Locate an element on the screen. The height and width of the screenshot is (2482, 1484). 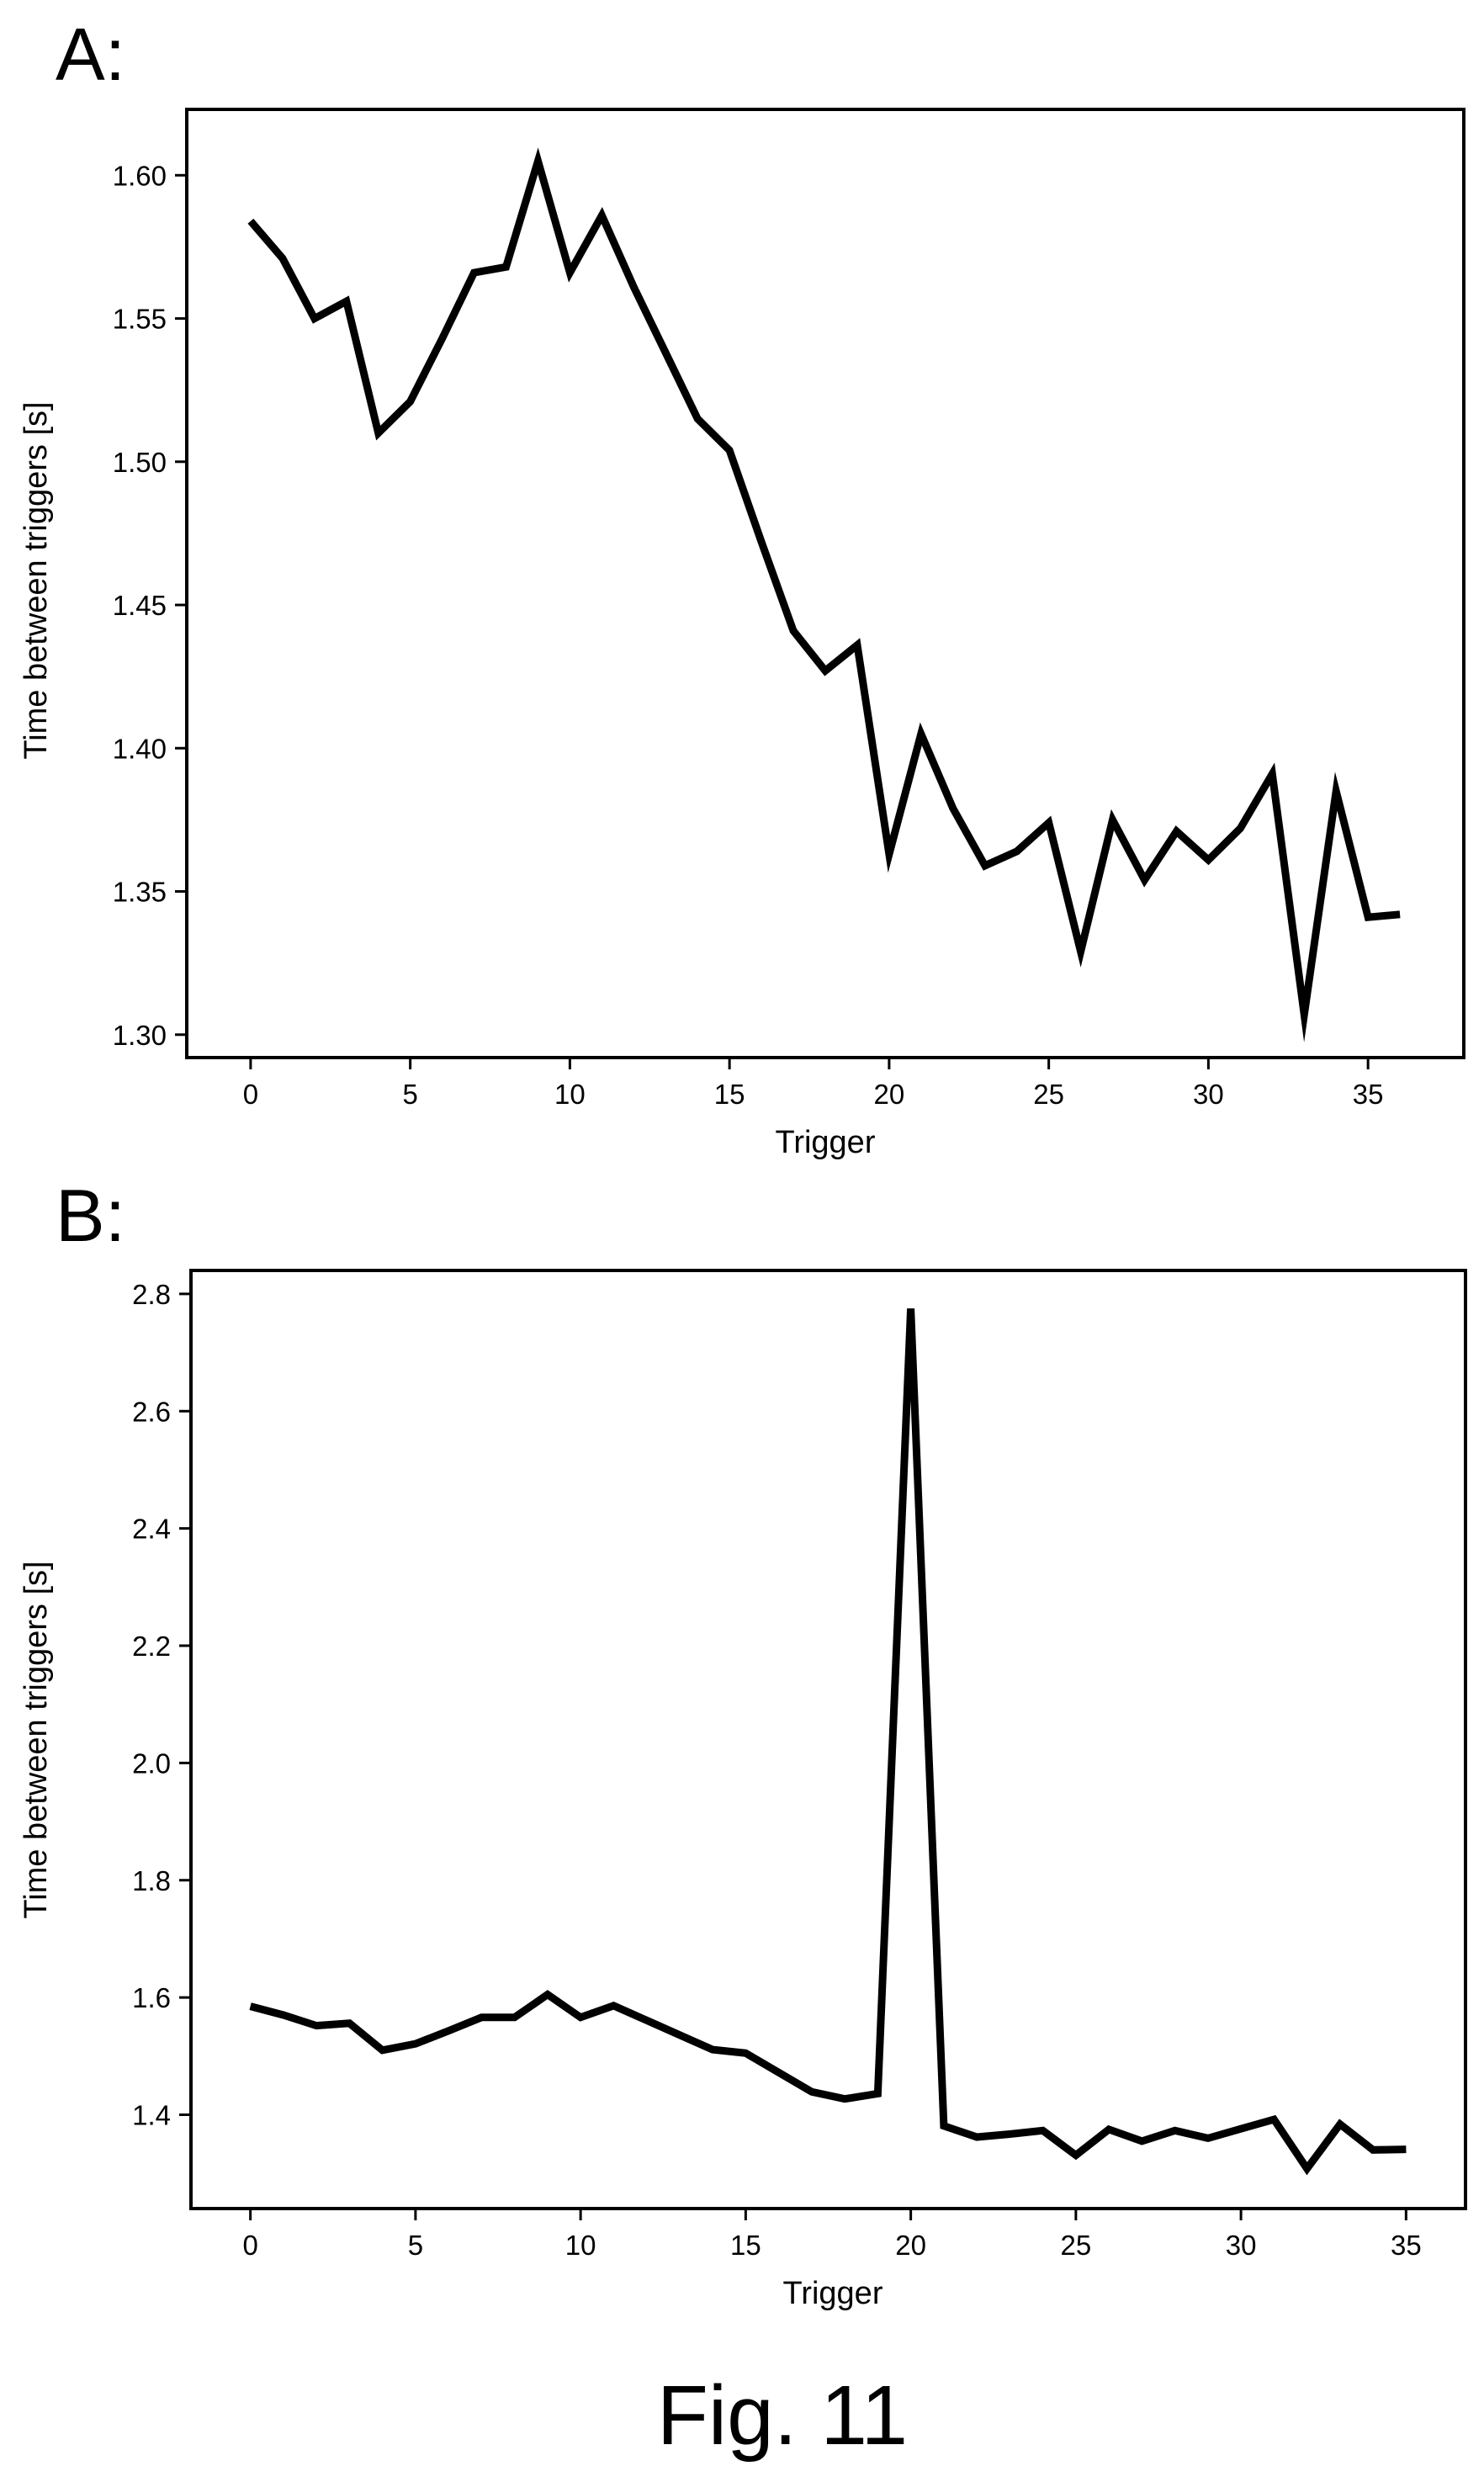
panel-b-x-ticks: 0 5 10 15 20 25 30 35 is located at coordinates (832, 2235).